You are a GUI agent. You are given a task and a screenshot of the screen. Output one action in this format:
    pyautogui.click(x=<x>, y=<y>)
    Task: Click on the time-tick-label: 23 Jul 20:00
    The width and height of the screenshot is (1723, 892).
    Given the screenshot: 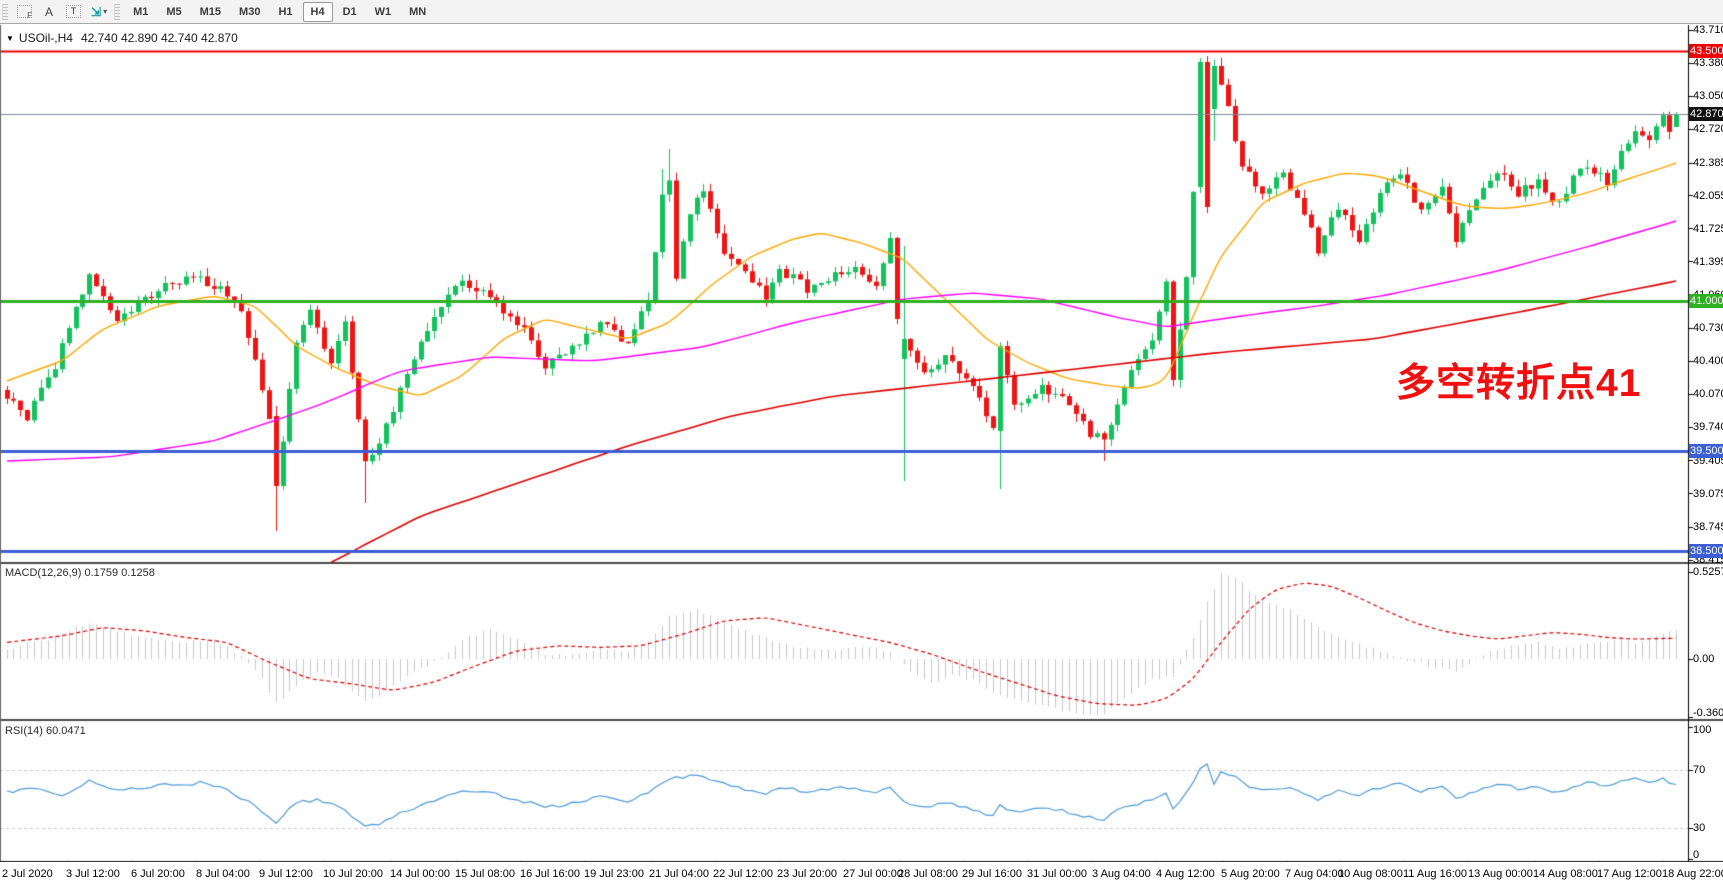 What is the action you would take?
    pyautogui.click(x=807, y=874)
    